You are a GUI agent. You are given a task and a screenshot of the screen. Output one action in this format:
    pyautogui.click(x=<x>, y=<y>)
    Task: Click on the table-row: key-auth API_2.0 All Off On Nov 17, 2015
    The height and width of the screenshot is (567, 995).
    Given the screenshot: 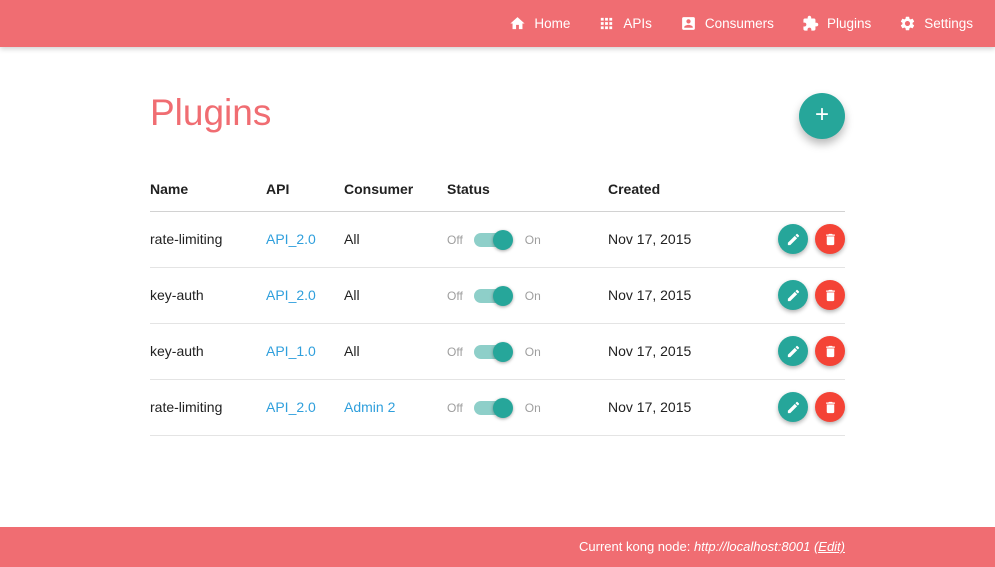 What is the action you would take?
    pyautogui.click(x=497, y=295)
    